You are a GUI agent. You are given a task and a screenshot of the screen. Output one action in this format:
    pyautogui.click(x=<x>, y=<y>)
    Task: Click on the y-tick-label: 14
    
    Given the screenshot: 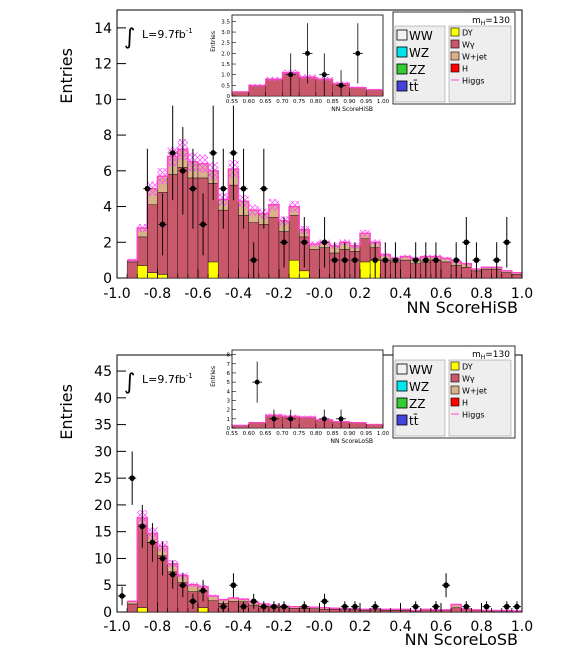 What is the action you would take?
    pyautogui.click(x=103, y=29)
    